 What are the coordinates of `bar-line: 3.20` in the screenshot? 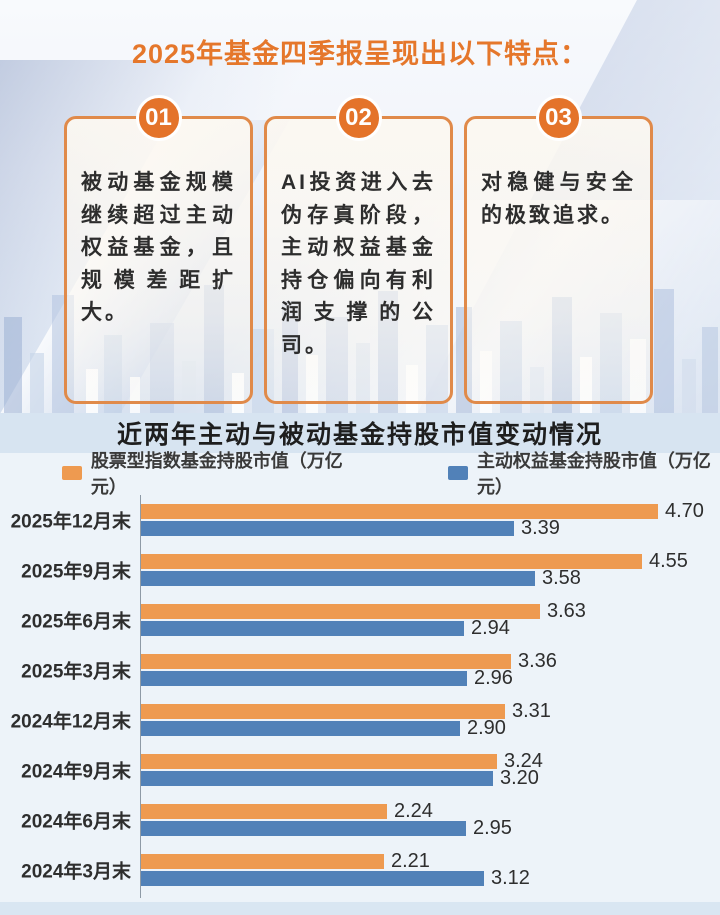 It's located at (342, 778).